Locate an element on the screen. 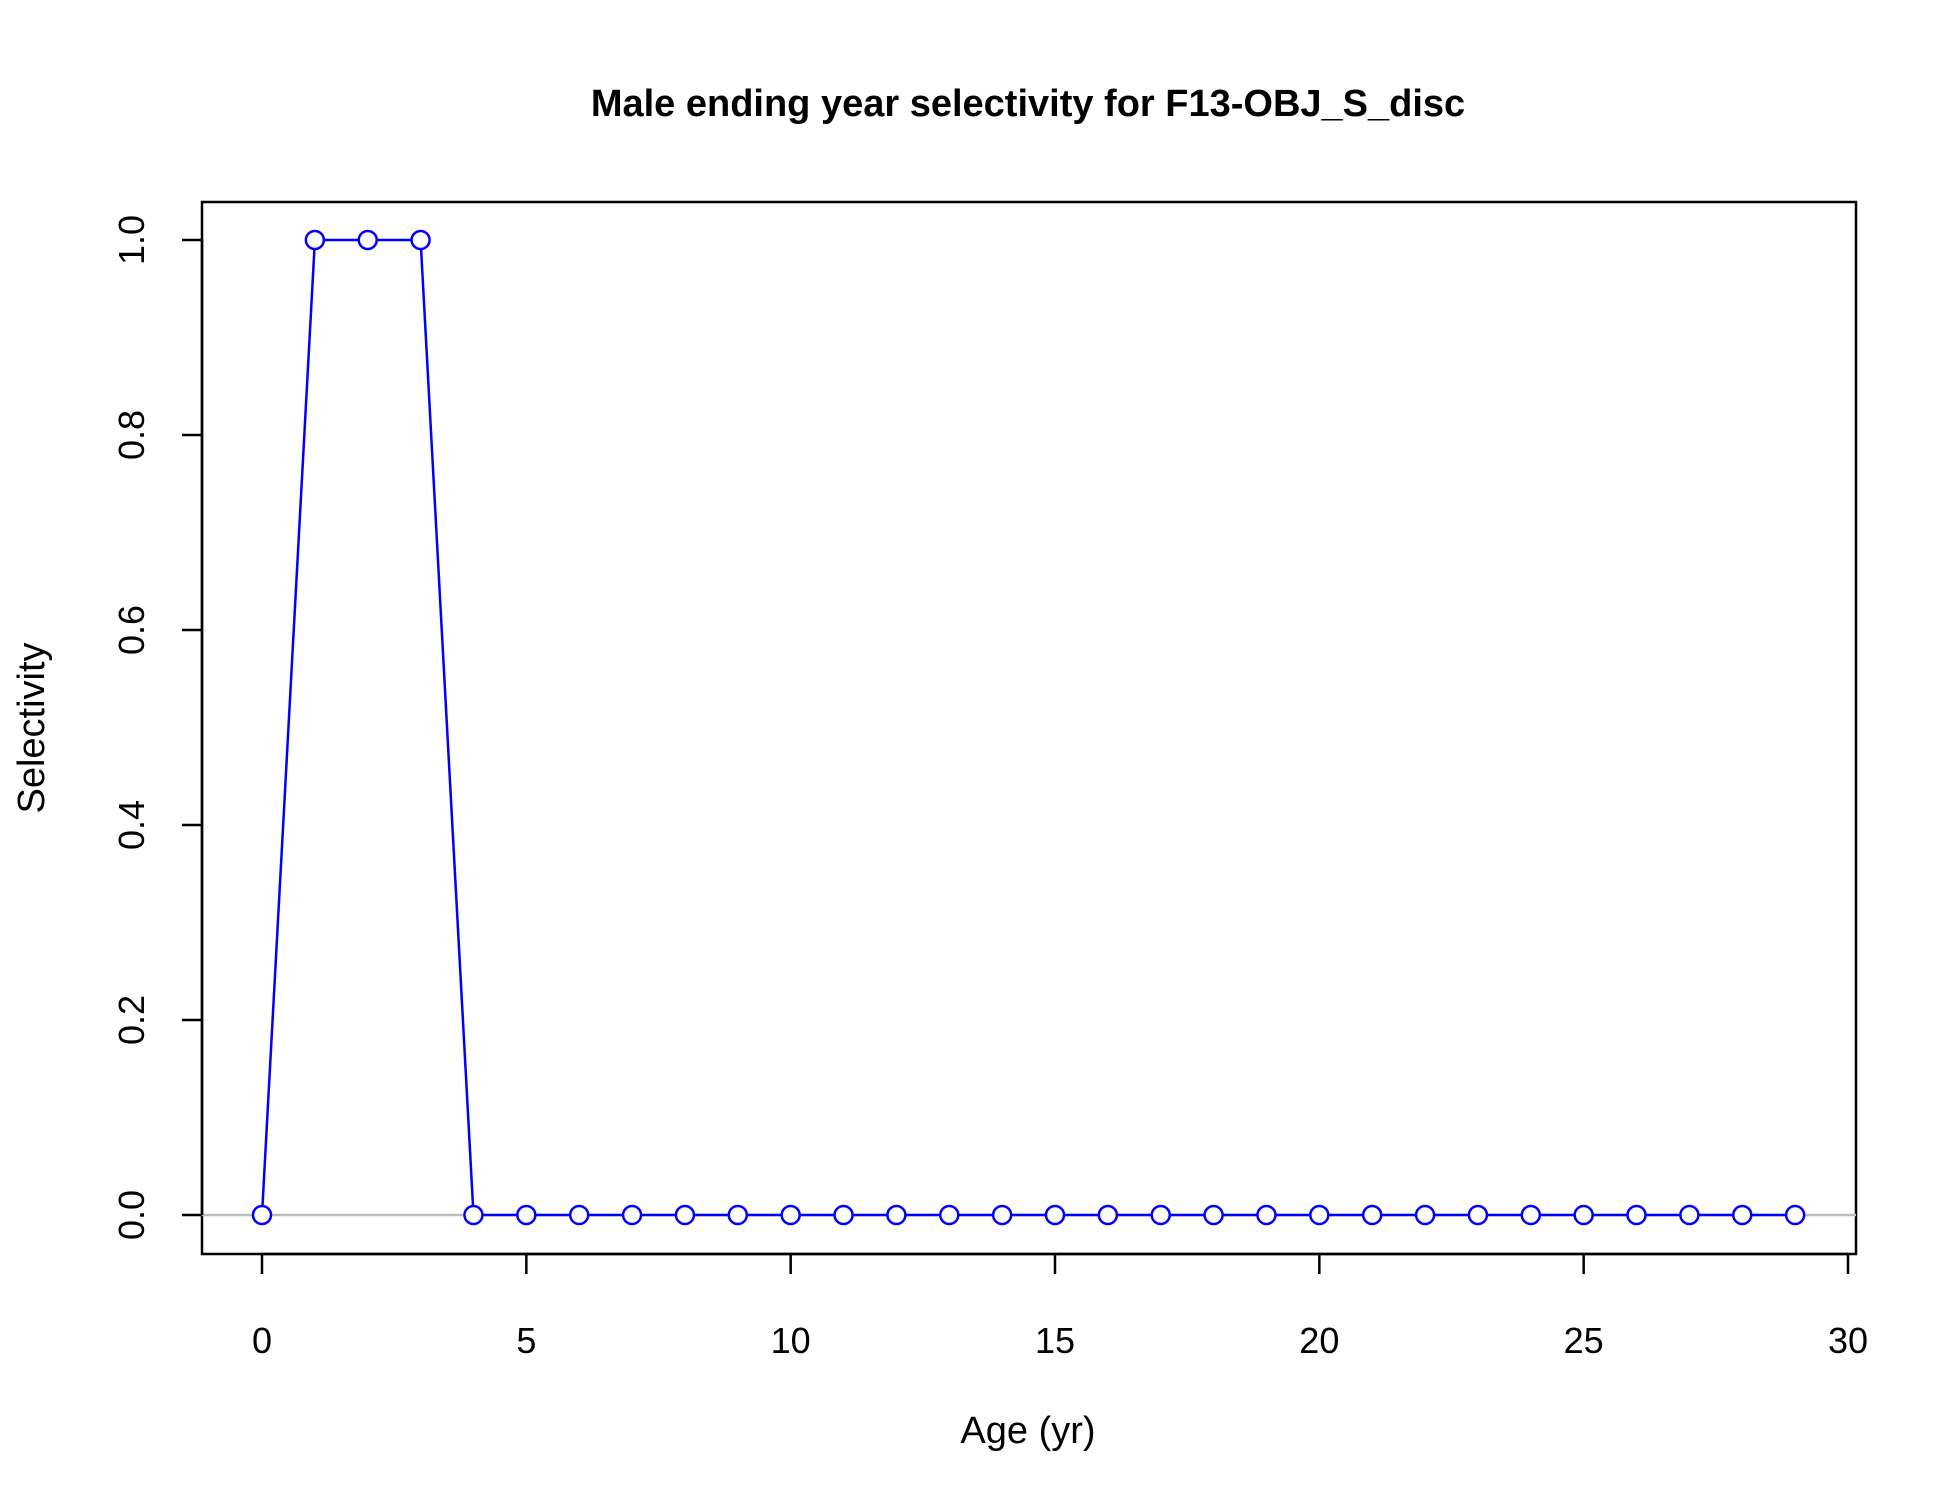 This screenshot has width=1950, height=1500. y-axis-label: Selectivity is located at coordinates (32, 727).